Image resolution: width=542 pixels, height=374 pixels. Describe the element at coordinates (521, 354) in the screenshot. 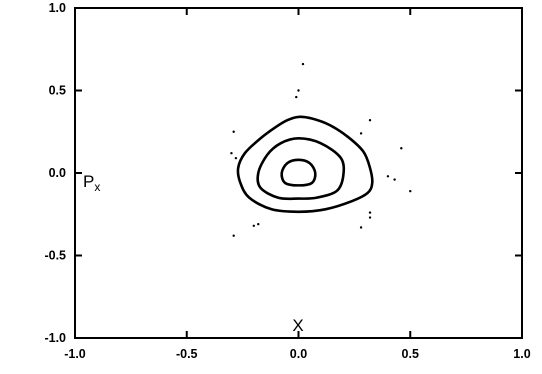

I see `x-tick-label: 1.0` at that location.